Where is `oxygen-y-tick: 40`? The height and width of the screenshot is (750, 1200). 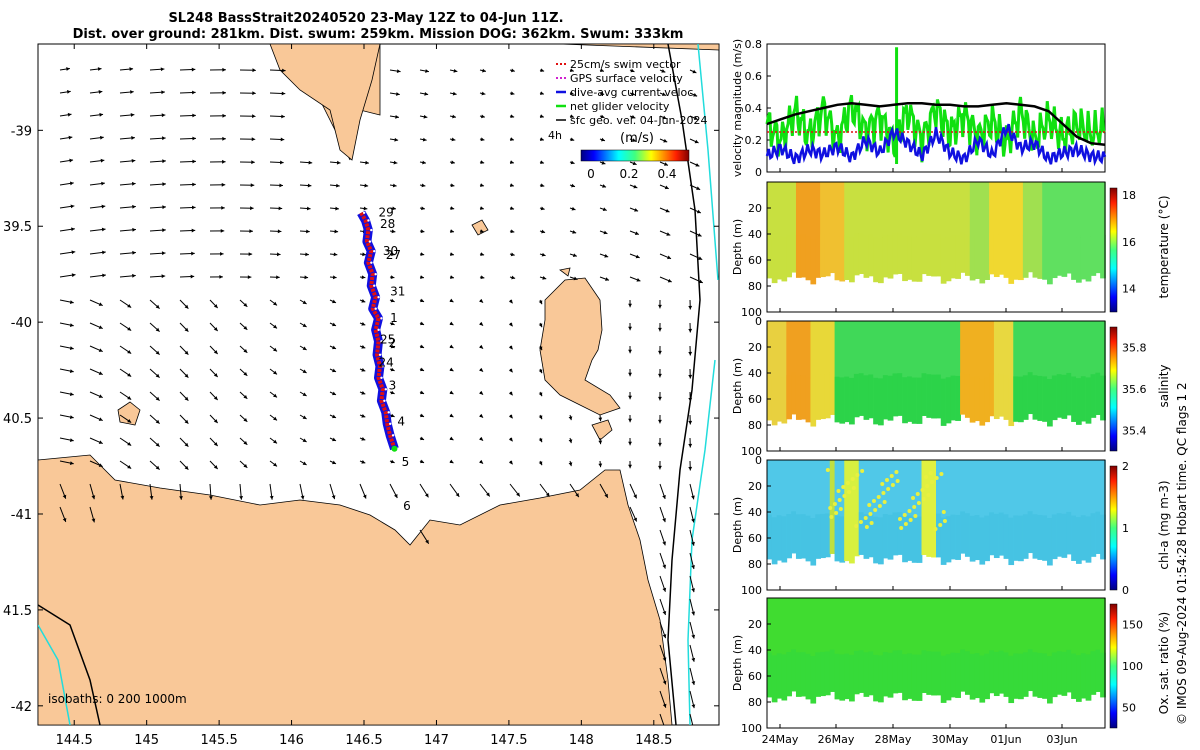 oxygen-y-tick: 40 is located at coordinates (755, 650).